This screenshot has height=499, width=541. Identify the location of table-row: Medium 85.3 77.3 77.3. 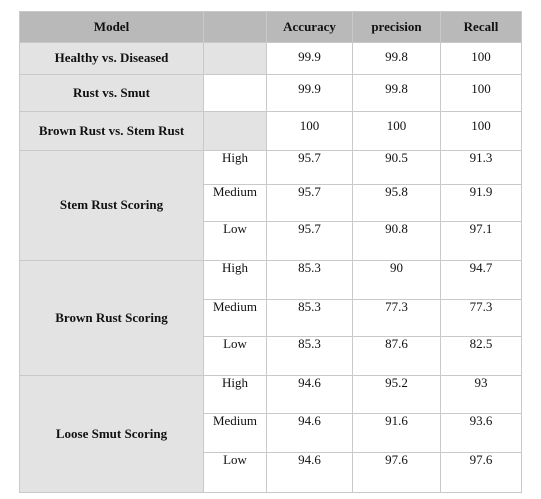
(271, 317).